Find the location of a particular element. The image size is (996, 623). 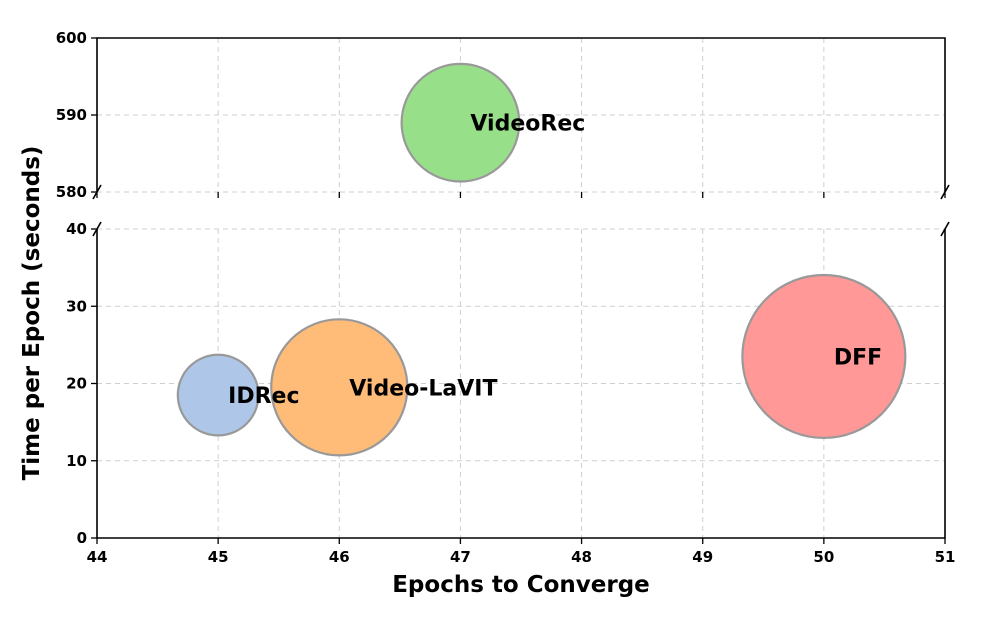

x-tick-label: 49 is located at coordinates (702, 557).